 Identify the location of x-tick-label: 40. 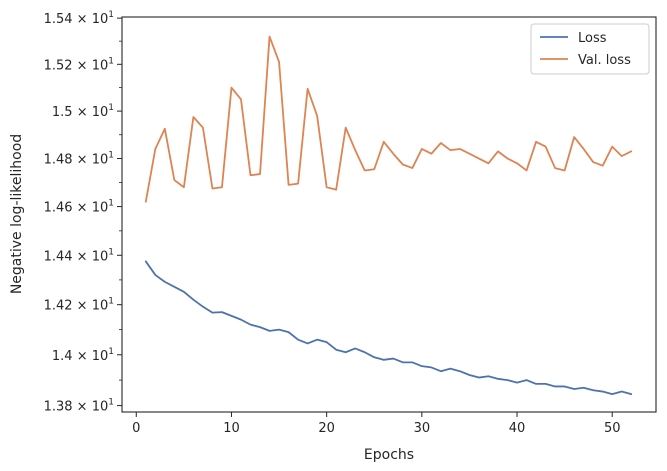
(517, 428).